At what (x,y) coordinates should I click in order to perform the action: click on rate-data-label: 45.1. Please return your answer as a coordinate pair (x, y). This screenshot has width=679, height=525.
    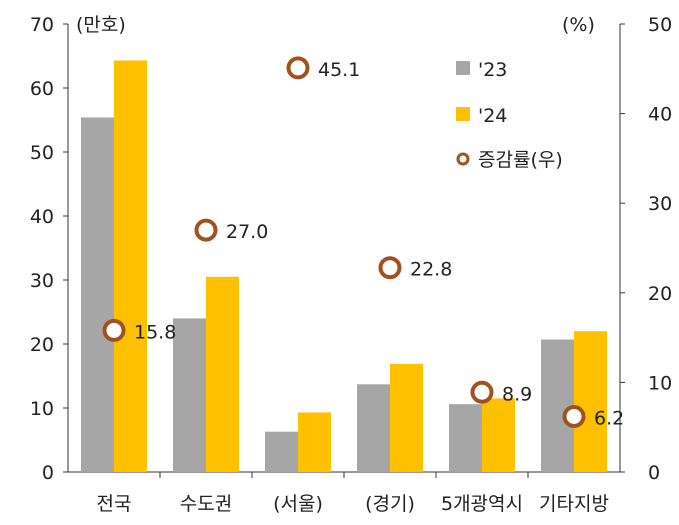
    Looking at the image, I should click on (339, 70).